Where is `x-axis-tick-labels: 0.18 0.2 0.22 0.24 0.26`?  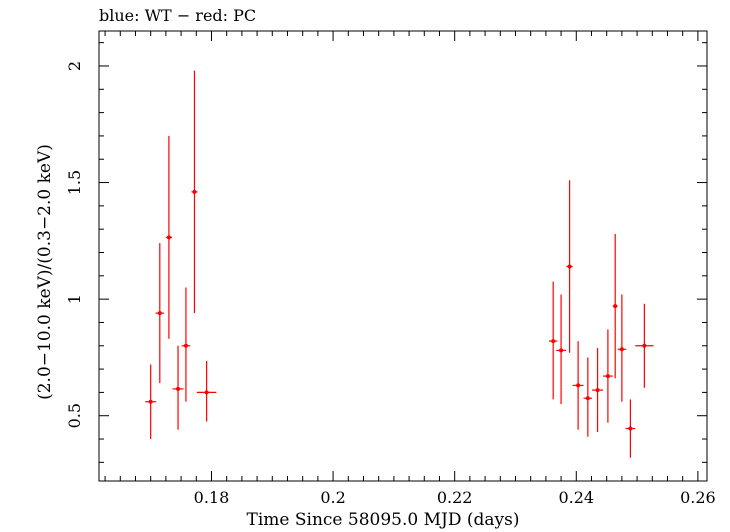 x-axis-tick-labels: 0.18 0.2 0.22 0.24 0.26 is located at coordinates (455, 497).